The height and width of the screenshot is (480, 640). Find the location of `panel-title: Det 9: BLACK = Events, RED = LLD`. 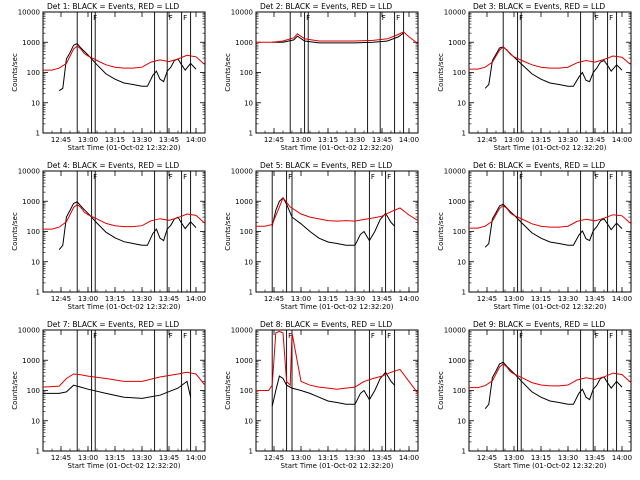

panel-title: Det 9: BLACK = Events, RED = LLD is located at coordinates (539, 324).